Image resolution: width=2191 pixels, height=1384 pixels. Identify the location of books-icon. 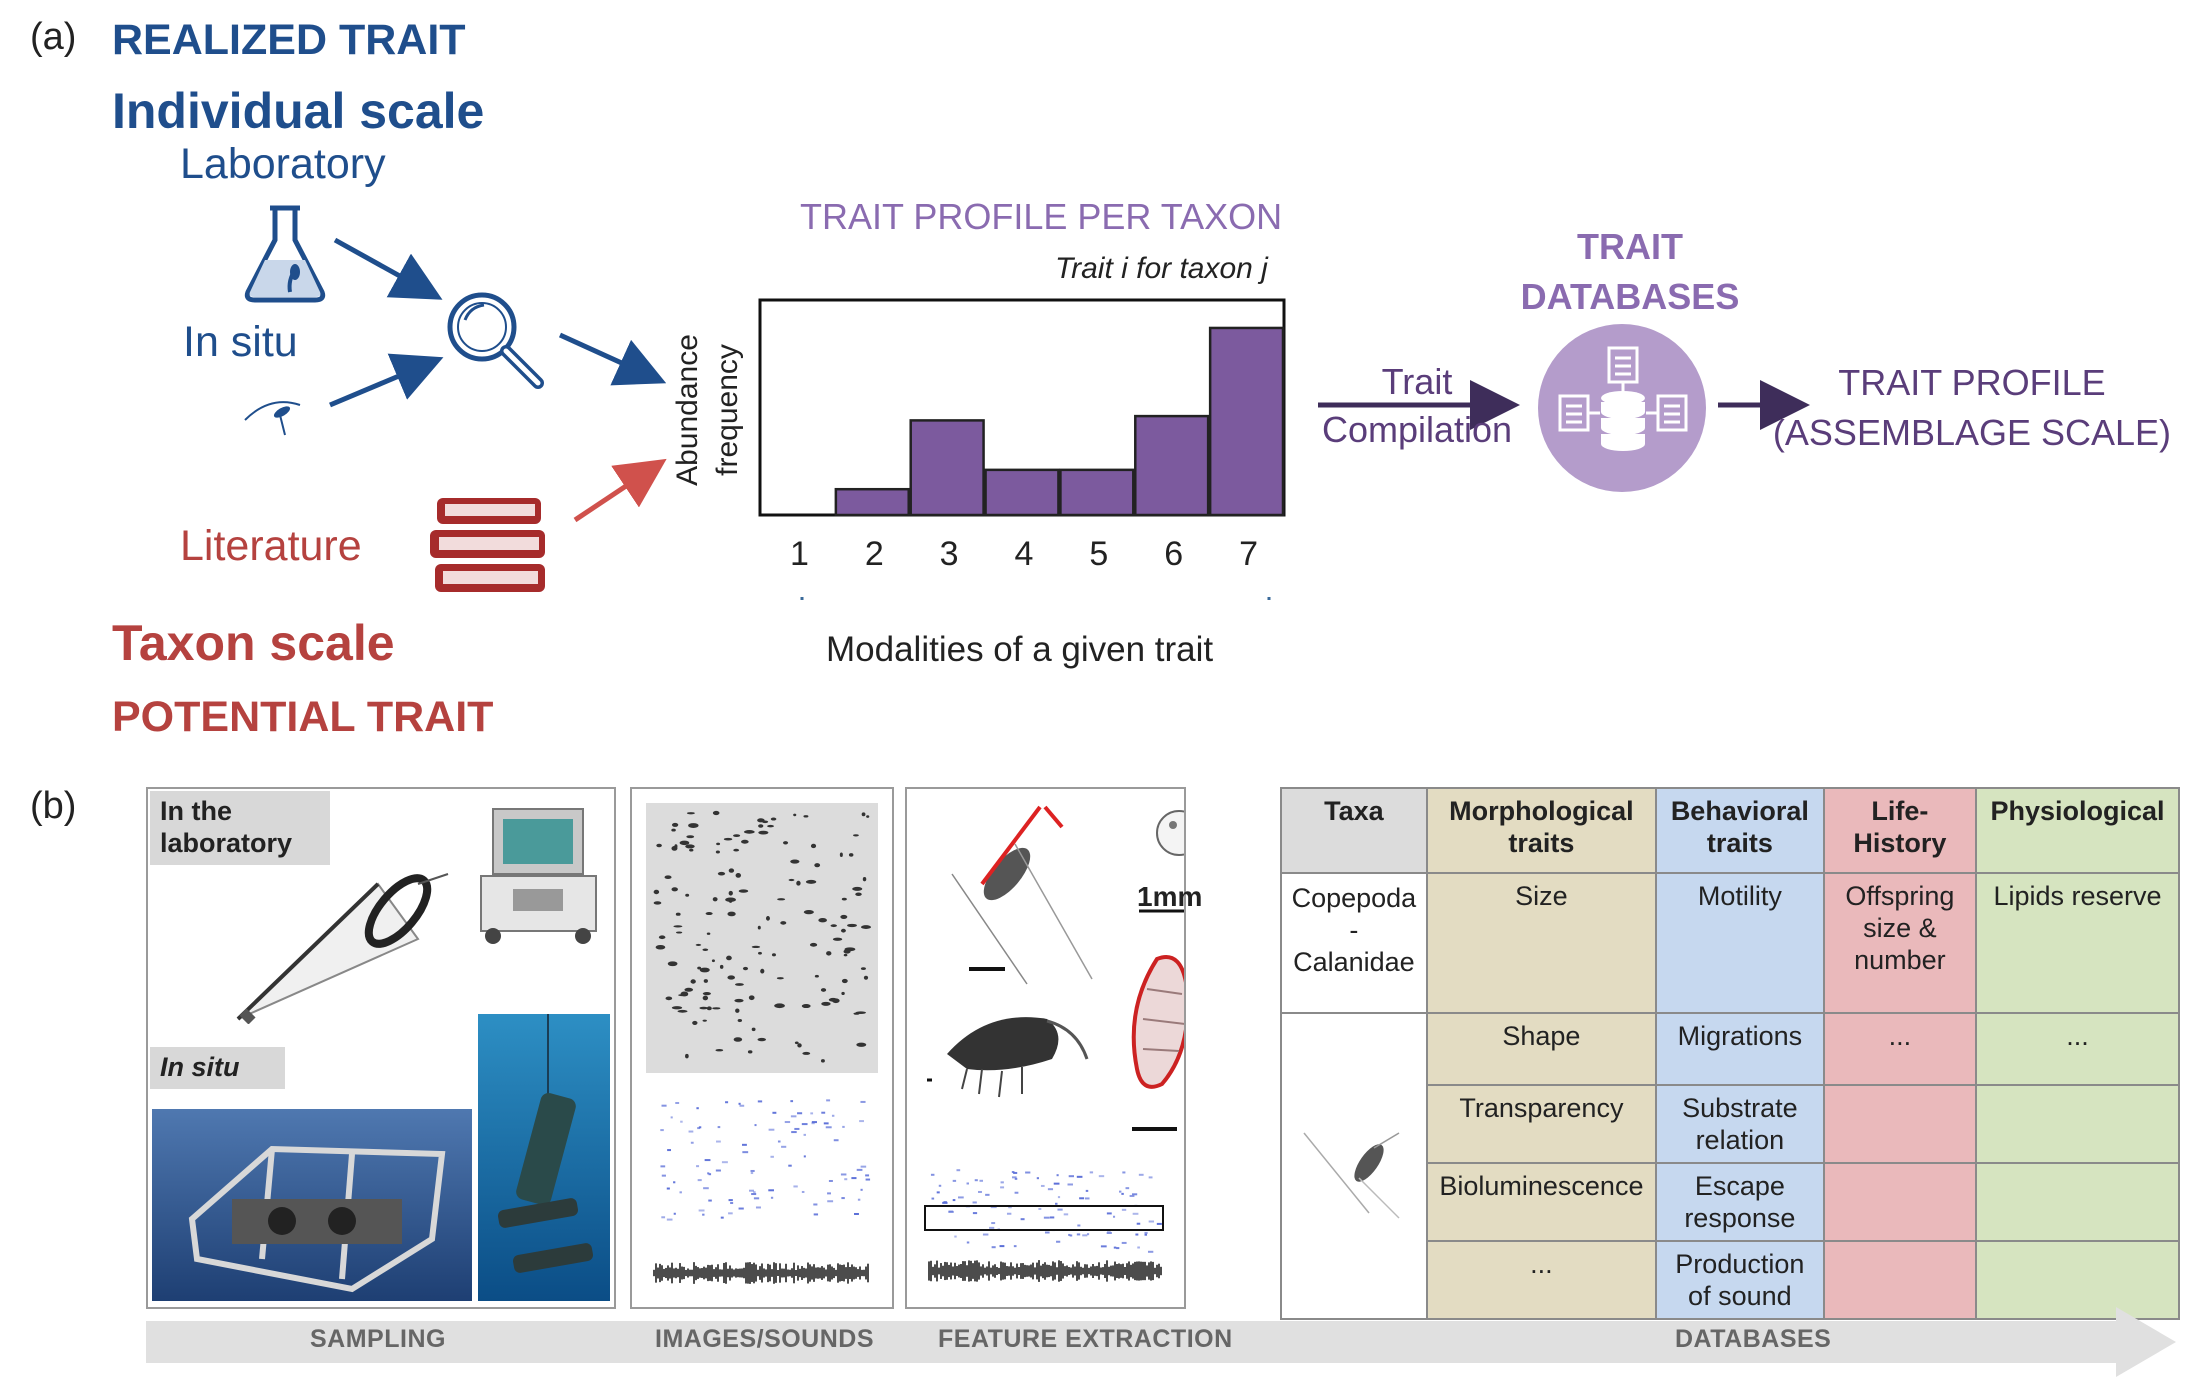
(487, 545).